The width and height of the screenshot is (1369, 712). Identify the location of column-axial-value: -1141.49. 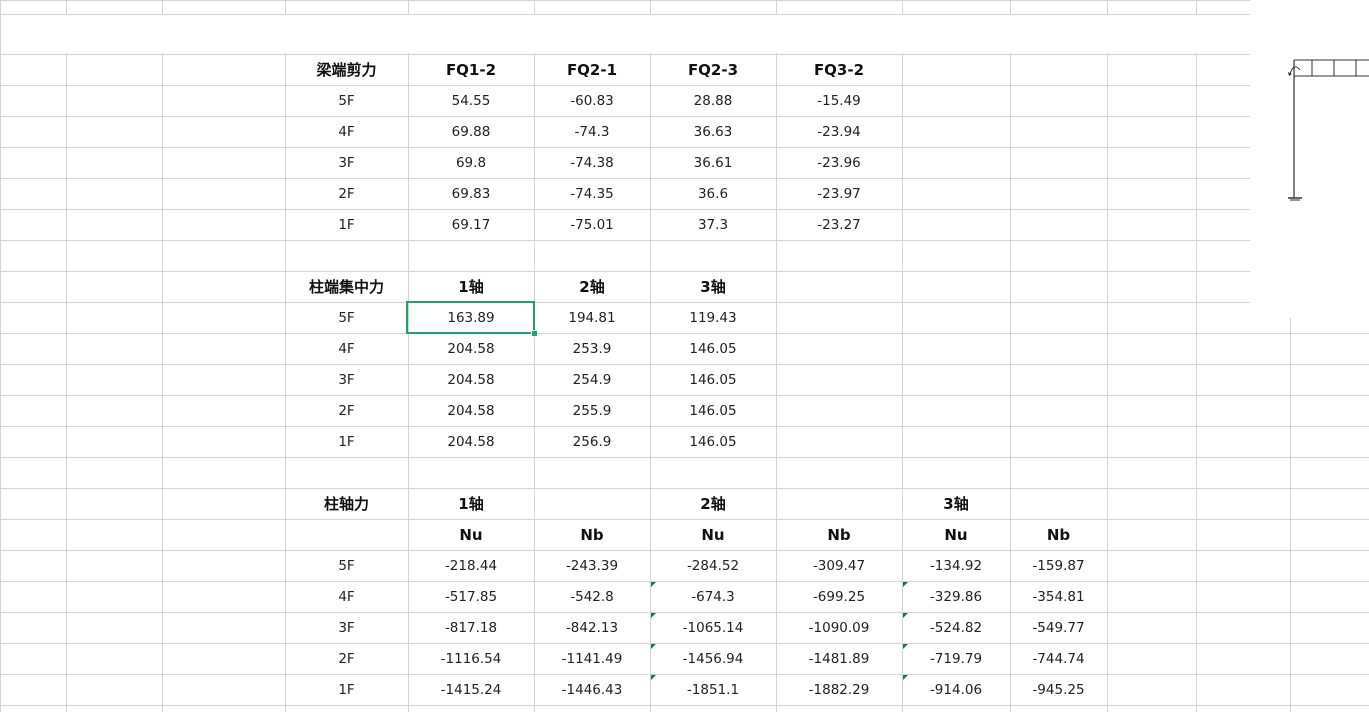
(592, 658).